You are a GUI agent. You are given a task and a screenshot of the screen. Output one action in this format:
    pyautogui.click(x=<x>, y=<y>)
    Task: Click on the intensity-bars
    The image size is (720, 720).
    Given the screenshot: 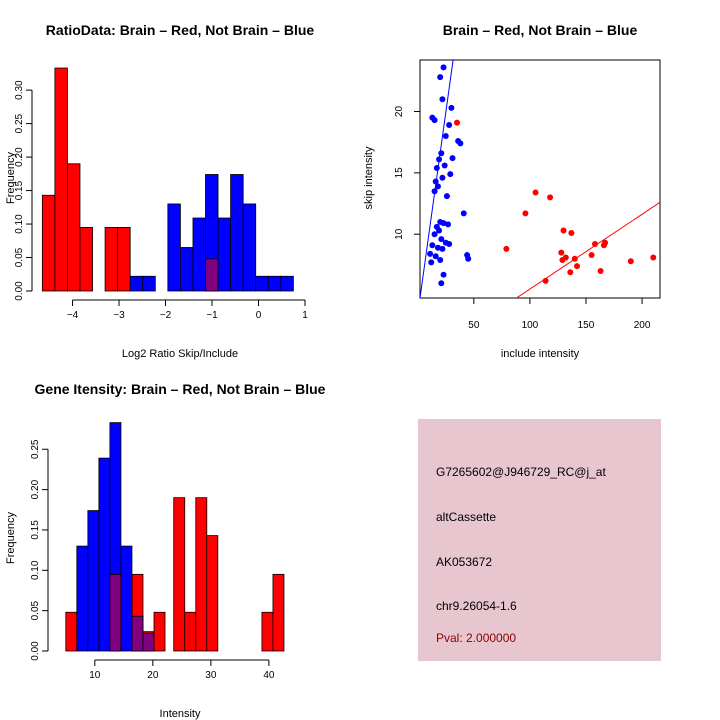 What is the action you would take?
    pyautogui.click(x=175, y=537)
    